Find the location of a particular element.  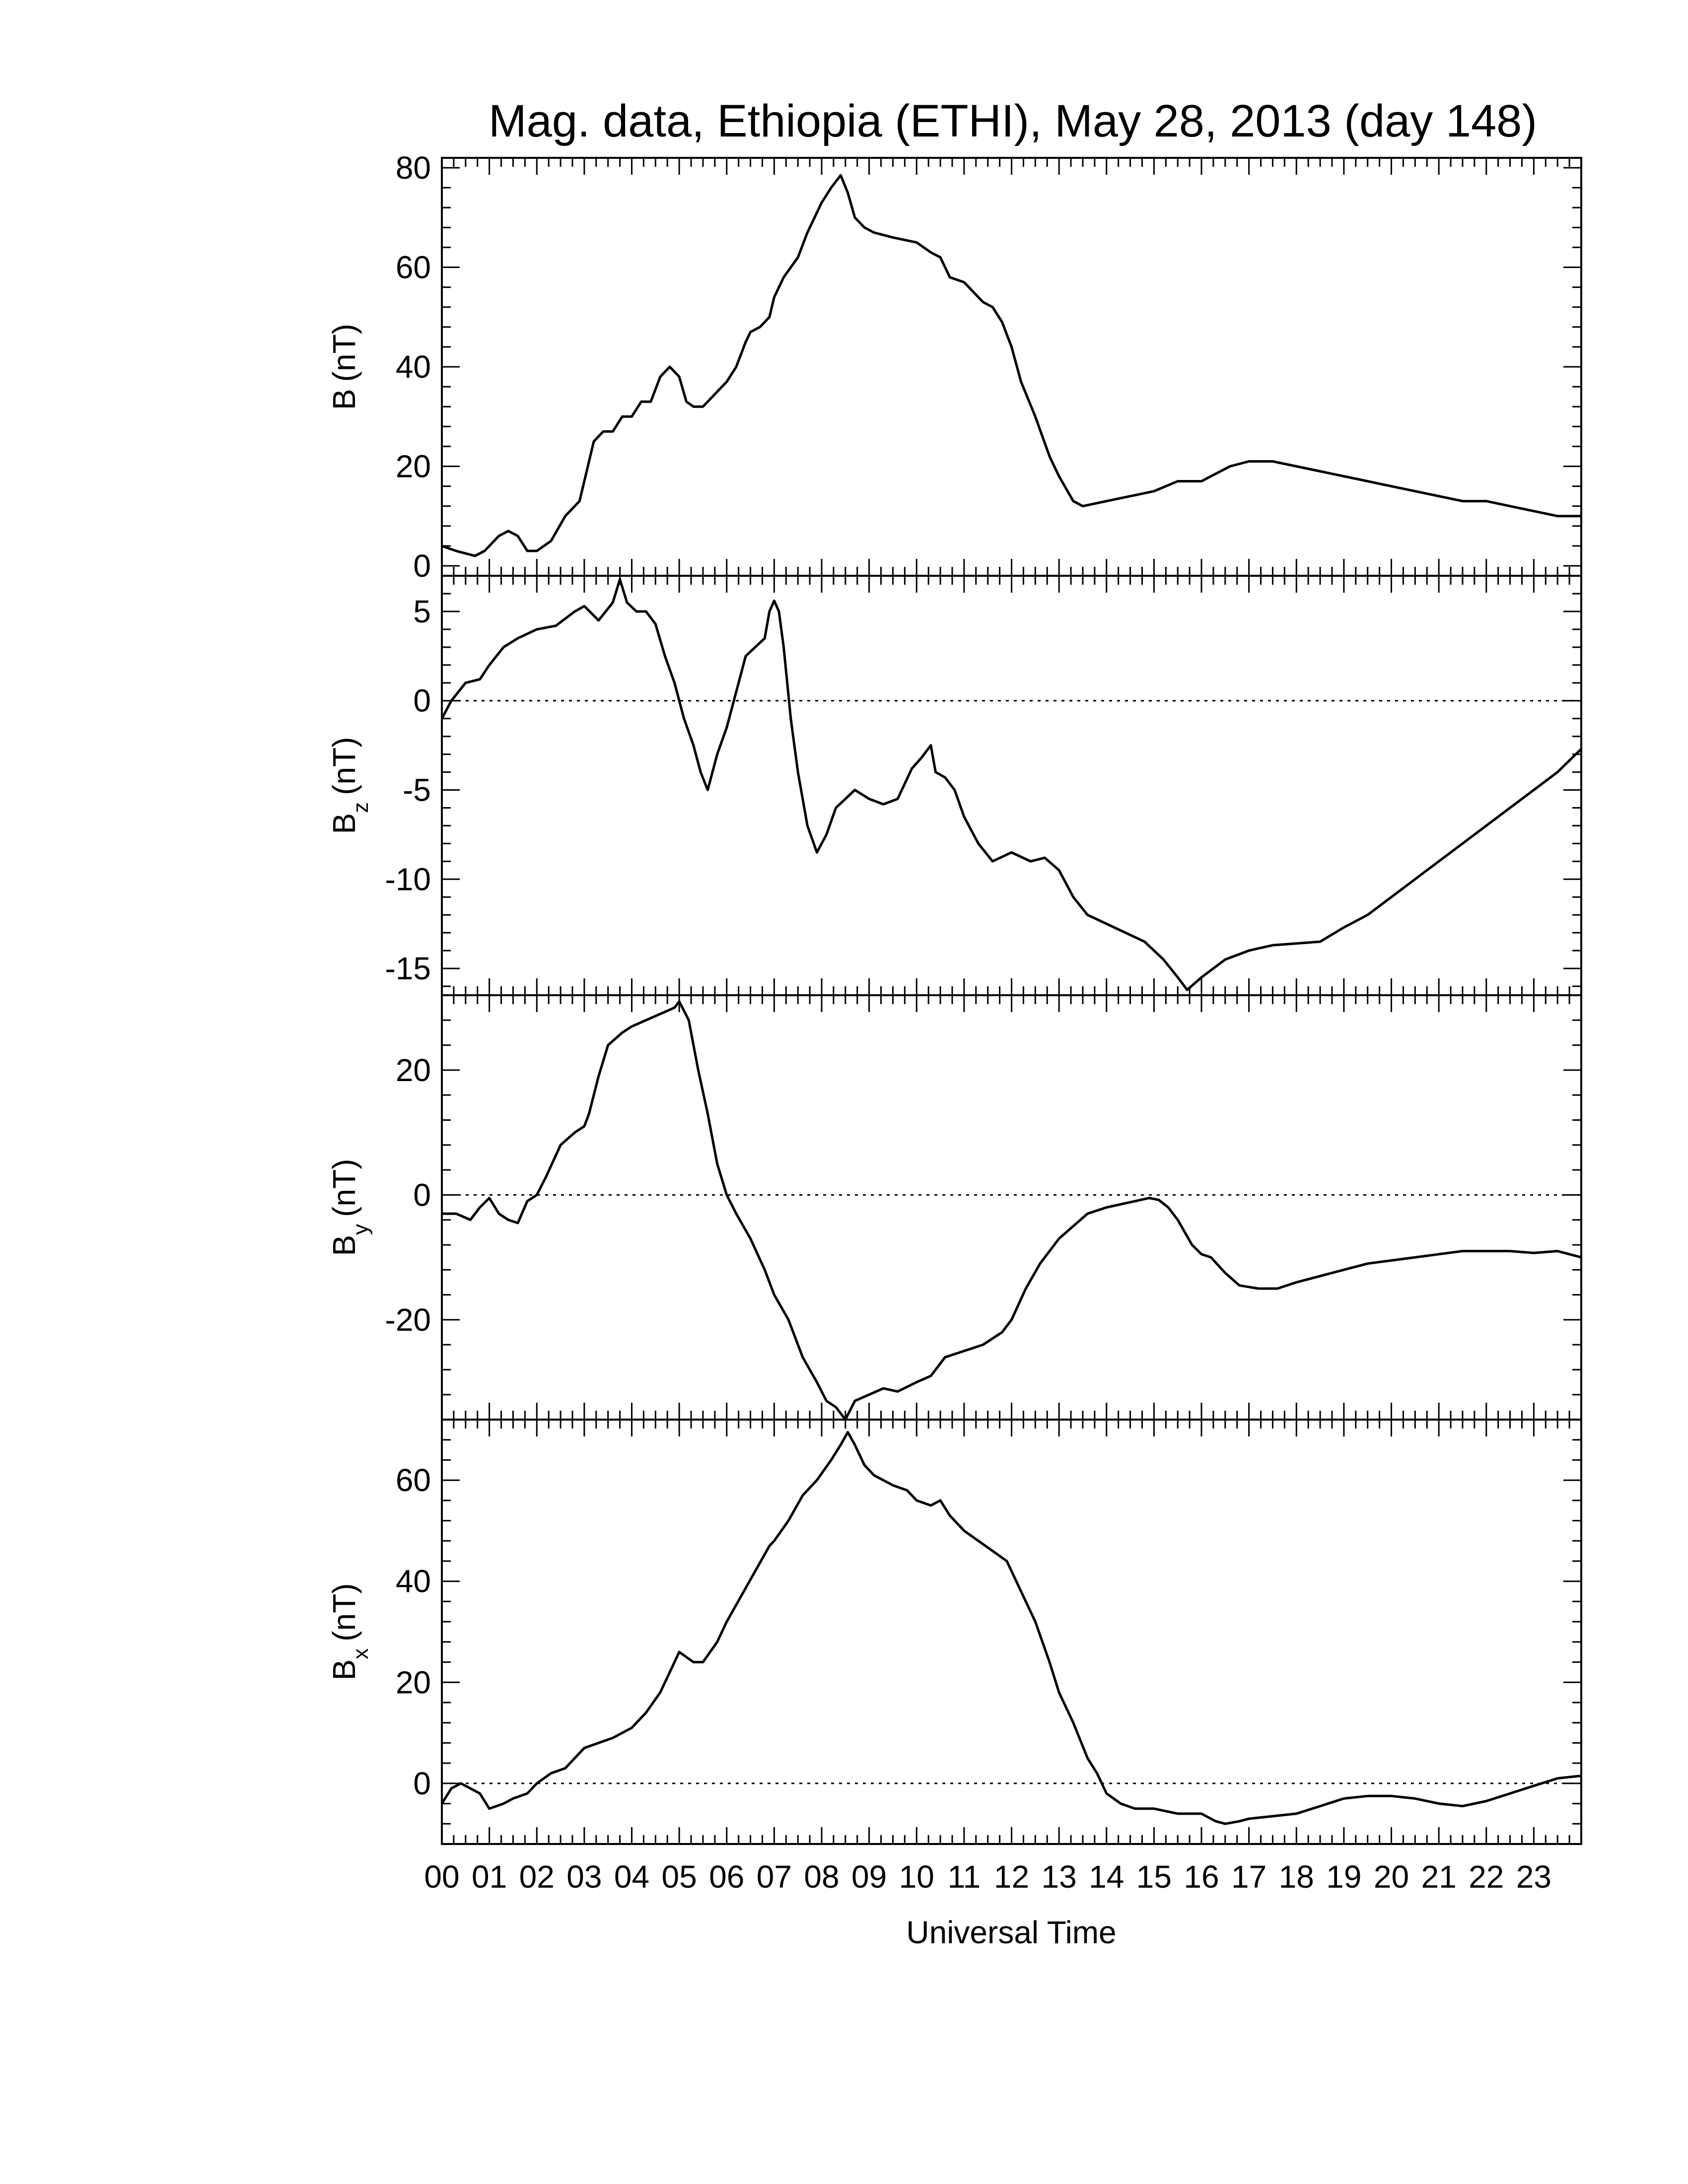

x-tick-label: 03 is located at coordinates (584, 1877).